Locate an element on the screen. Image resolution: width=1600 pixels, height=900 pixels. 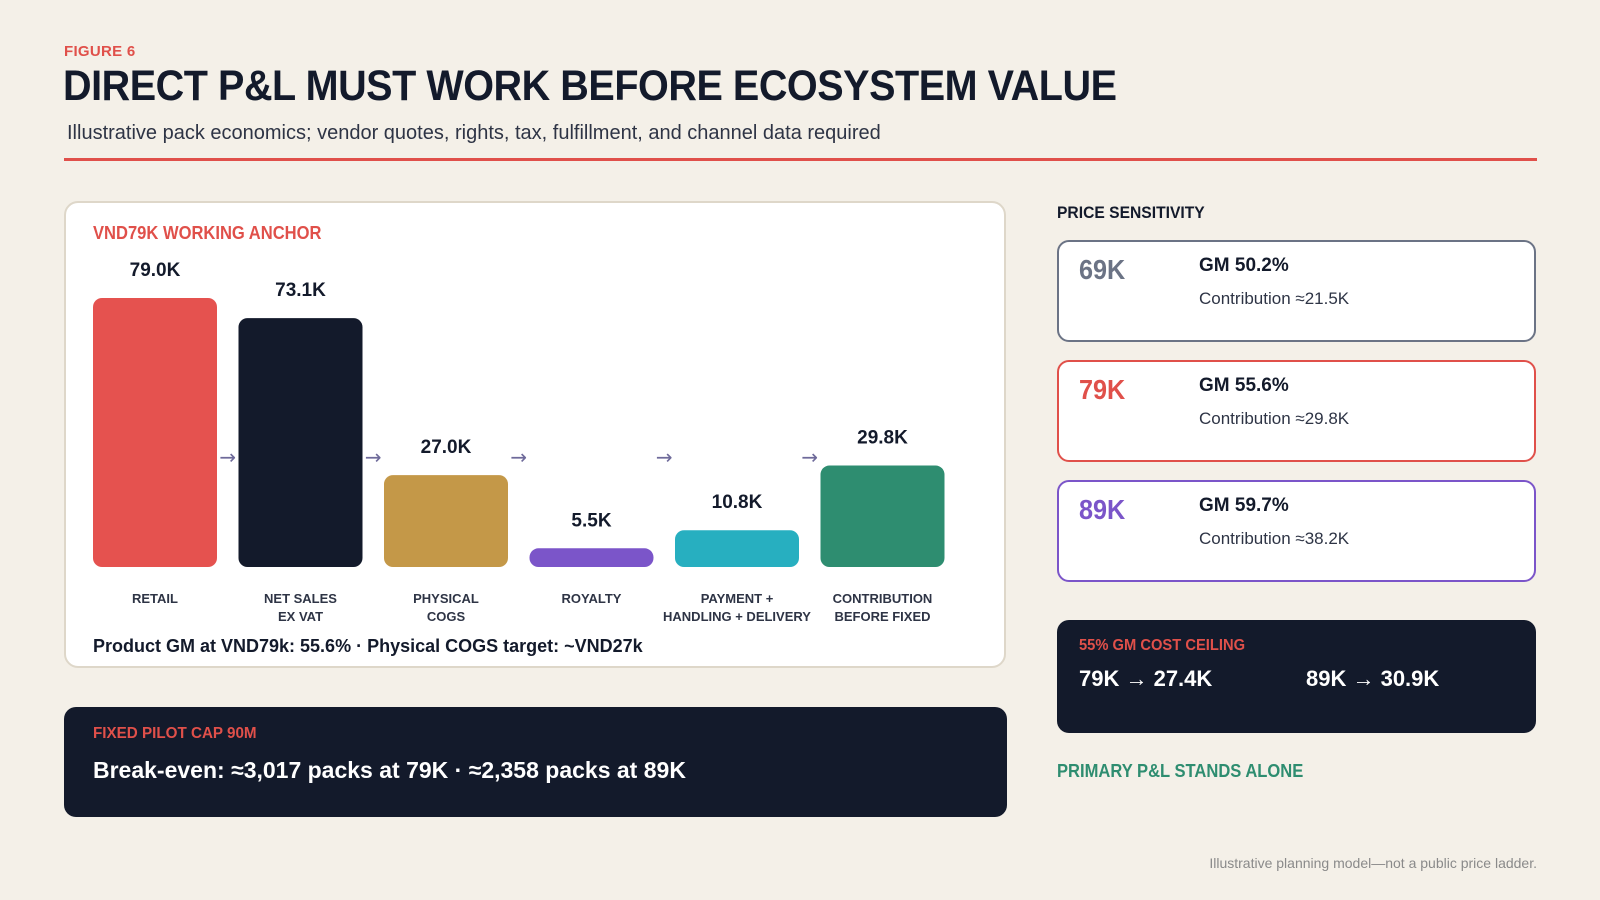
cost-ceiling-79k: 79K → 27.4K is located at coordinates (1146, 678).